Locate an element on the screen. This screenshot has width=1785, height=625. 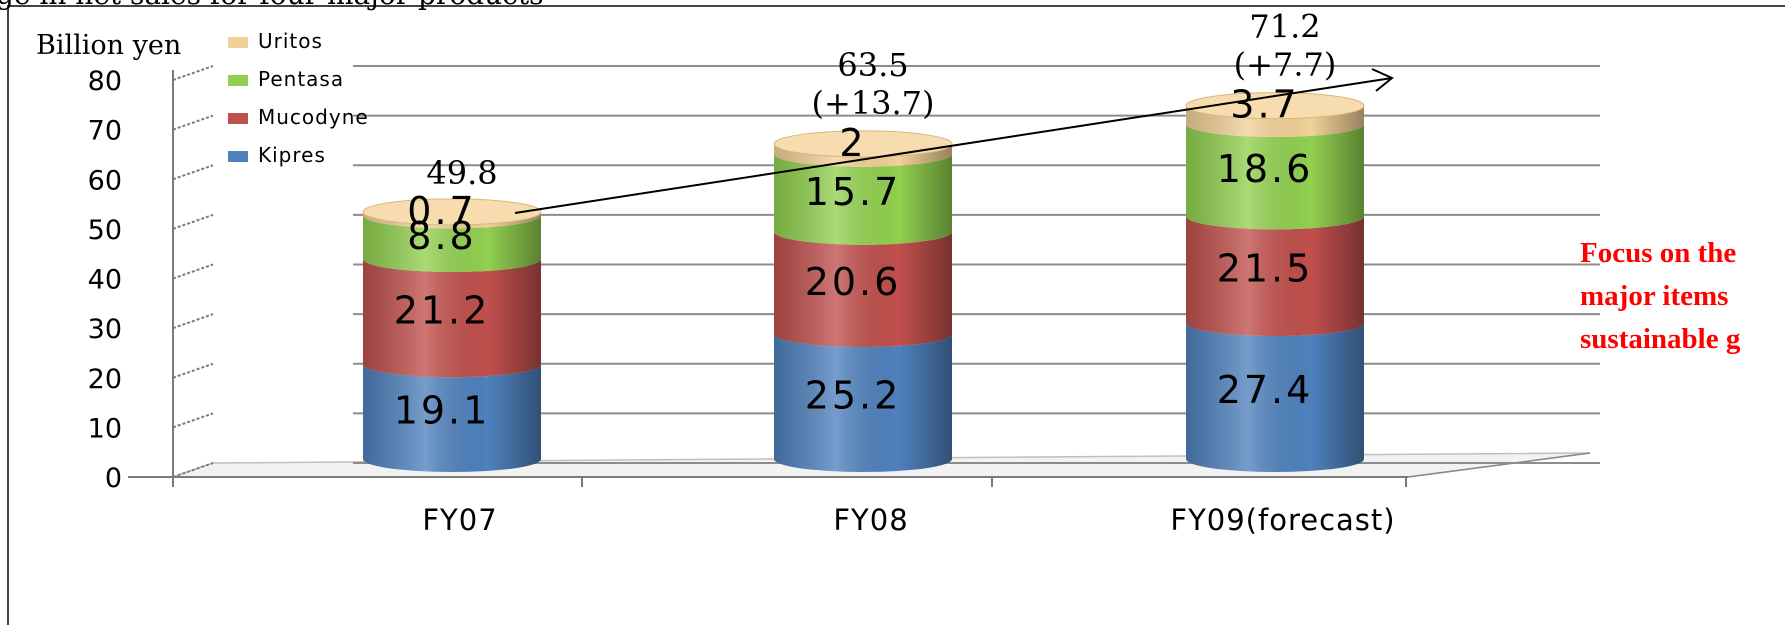
value-label: 21.2 is located at coordinates (442, 311).